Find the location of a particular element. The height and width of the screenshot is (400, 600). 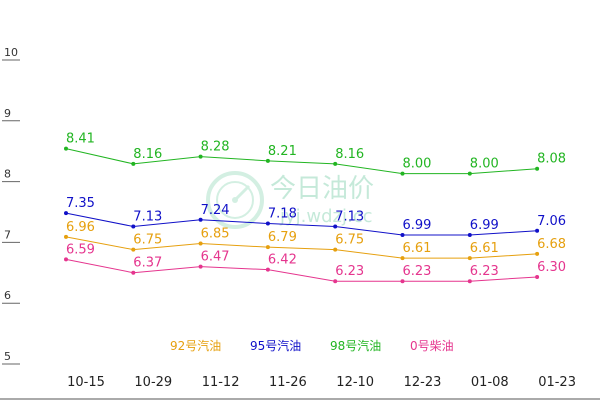

watermark-title: 今日油价 is located at coordinates (322, 189).